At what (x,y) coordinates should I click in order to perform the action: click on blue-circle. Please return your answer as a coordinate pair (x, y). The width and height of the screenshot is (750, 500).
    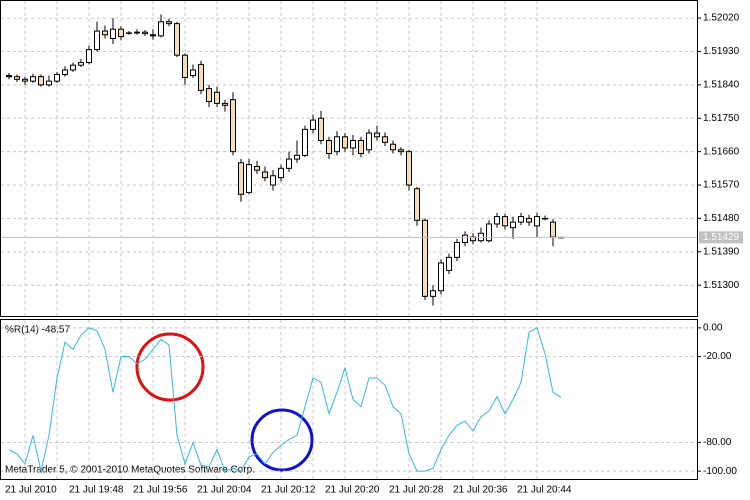
    Looking at the image, I should click on (282, 440).